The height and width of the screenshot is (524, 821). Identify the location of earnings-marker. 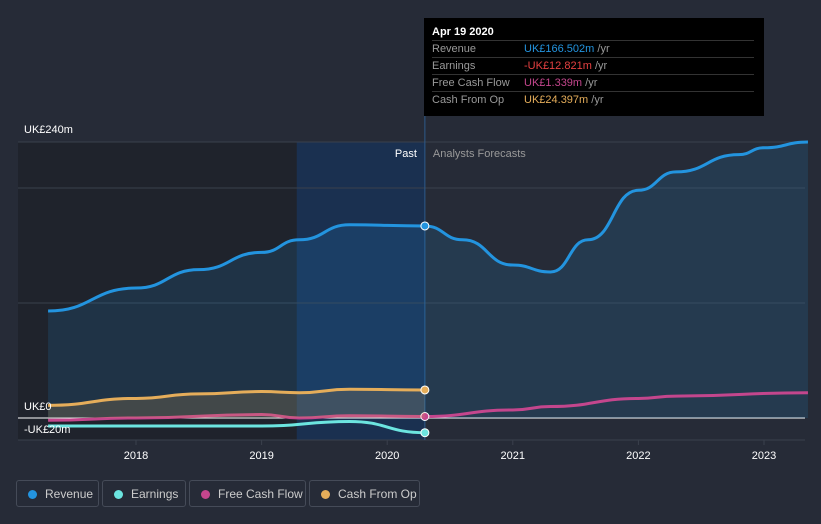
(425, 433).